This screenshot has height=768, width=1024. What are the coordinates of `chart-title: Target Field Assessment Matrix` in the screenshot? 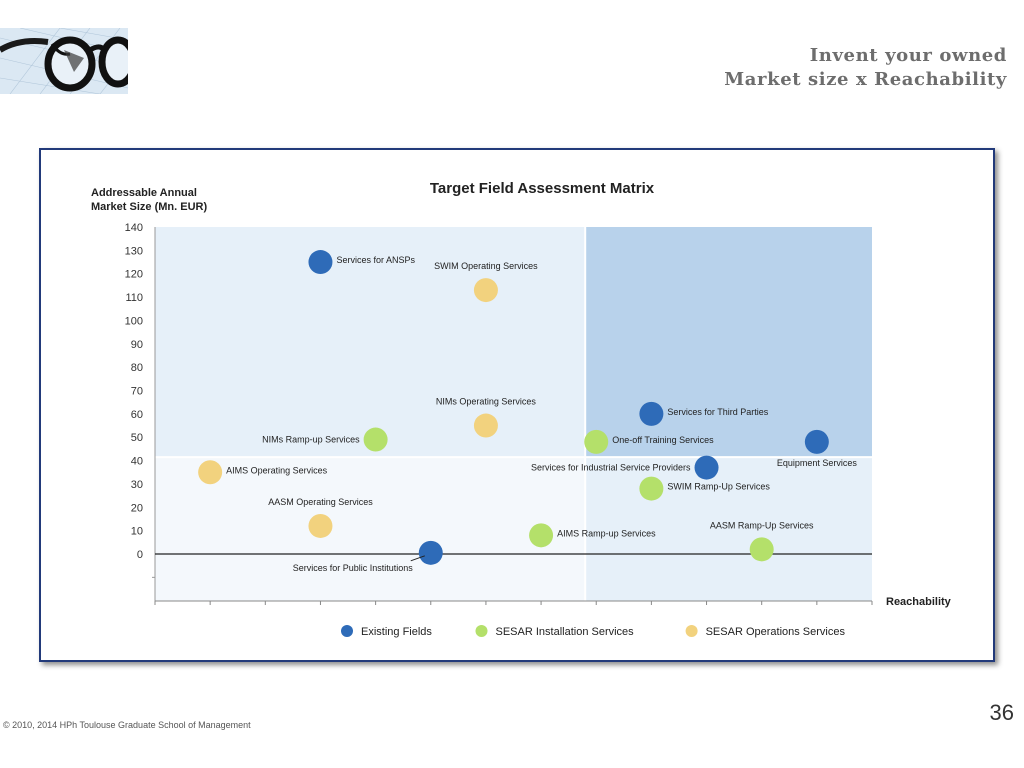 It's located at (542, 188).